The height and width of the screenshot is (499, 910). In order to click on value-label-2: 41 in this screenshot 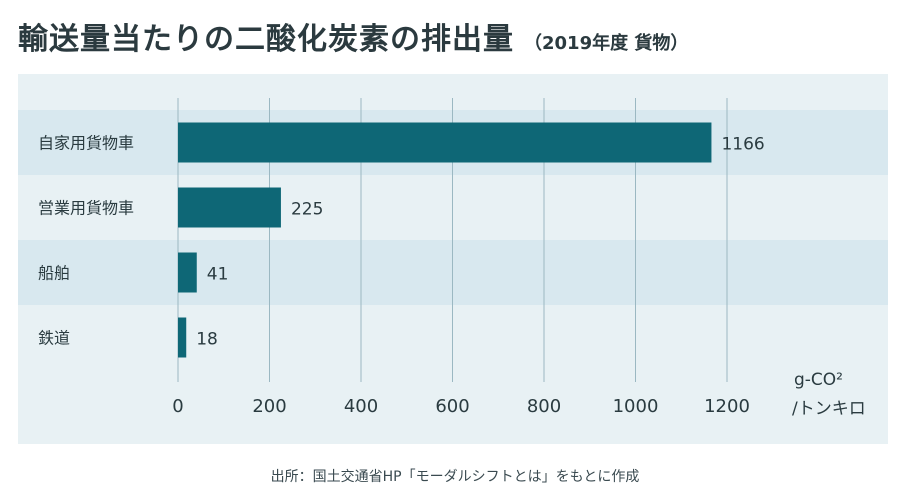, I will do `click(218, 275)`.